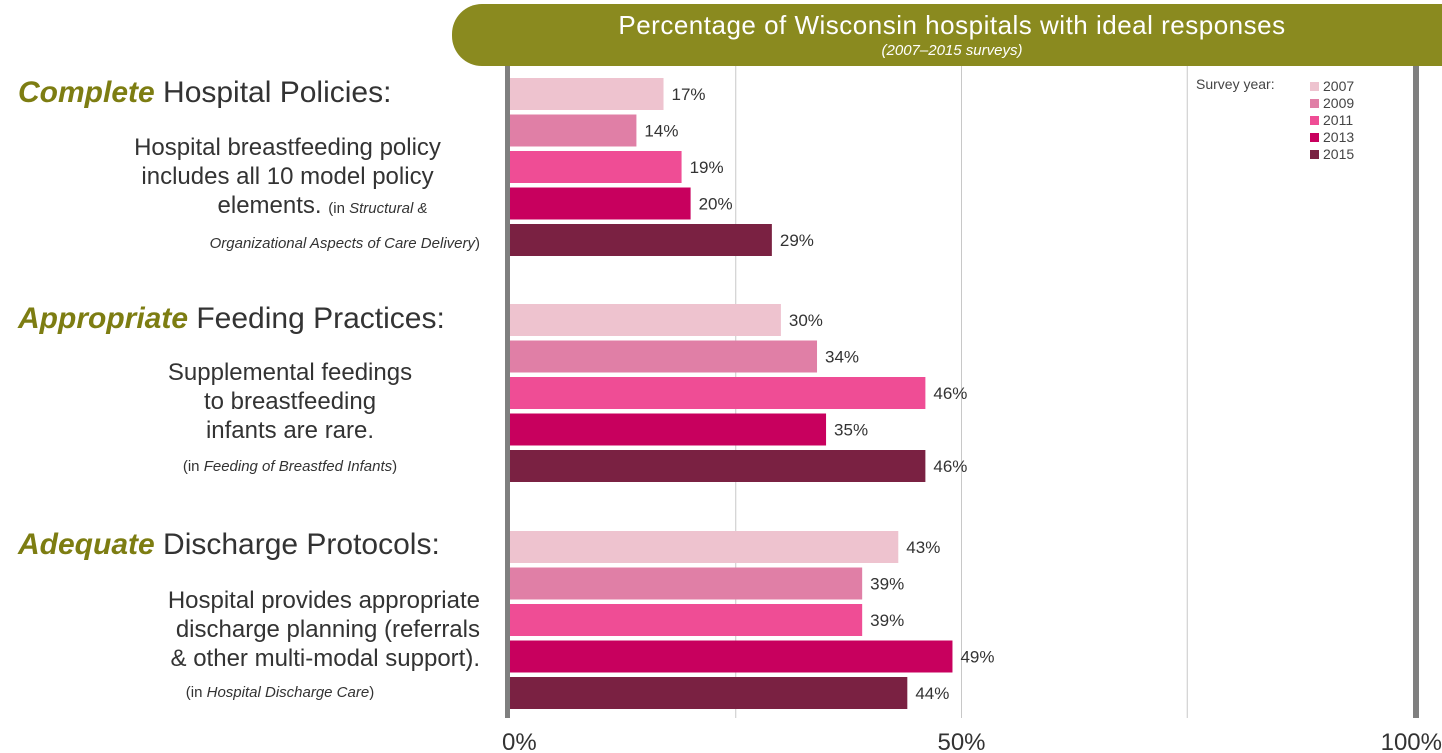 The image size is (1442, 753). I want to click on legend-item-2009: 2009, so click(1332, 103).